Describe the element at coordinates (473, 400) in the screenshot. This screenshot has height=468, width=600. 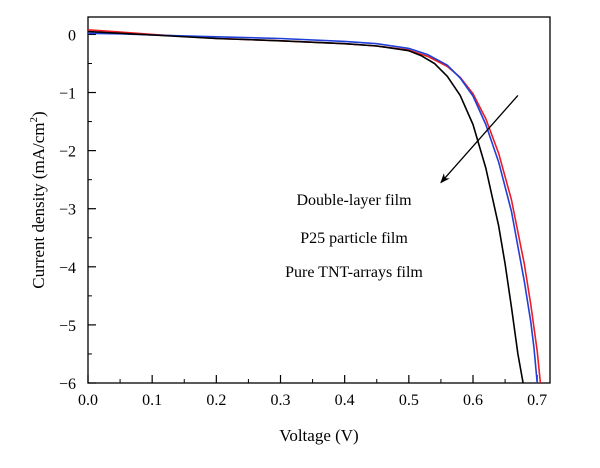
I see `x-tick-label: 0.6` at that location.